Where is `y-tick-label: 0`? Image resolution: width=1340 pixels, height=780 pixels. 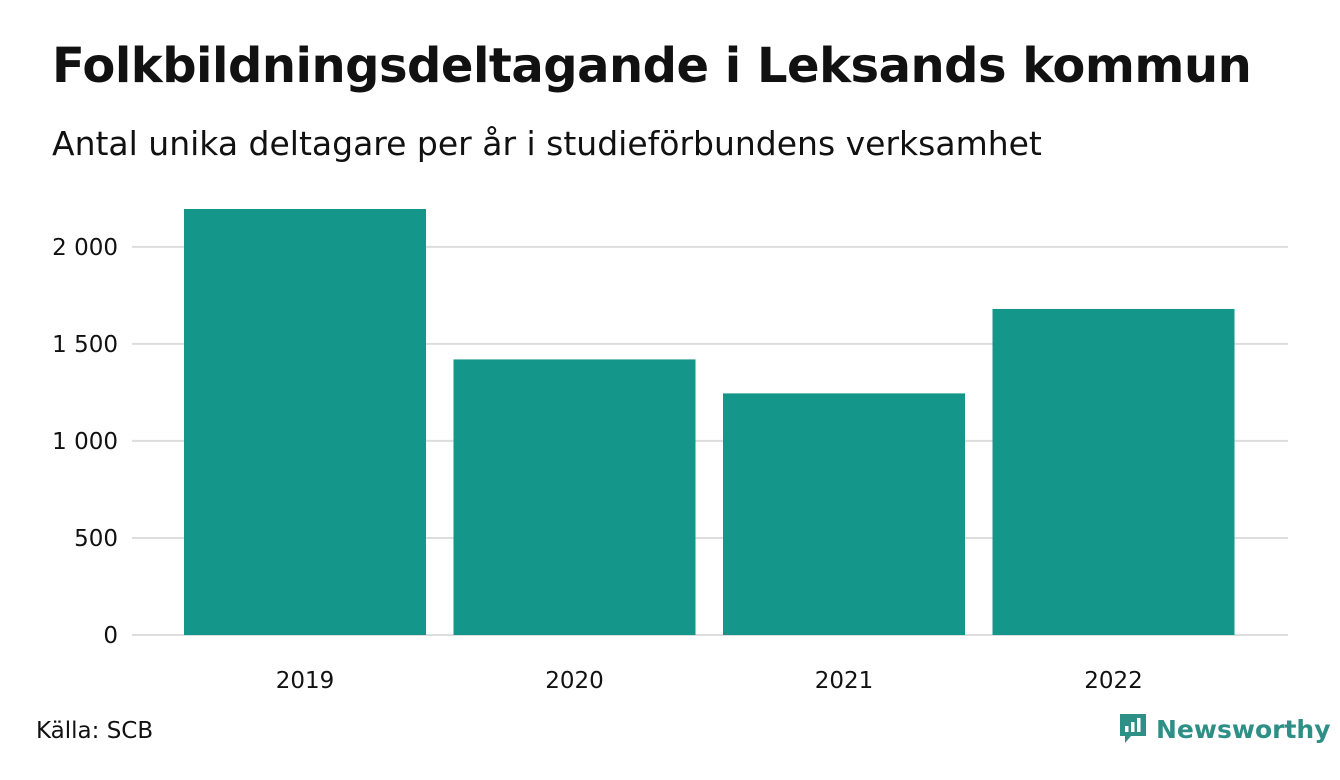
y-tick-label: 0 is located at coordinates (110, 636).